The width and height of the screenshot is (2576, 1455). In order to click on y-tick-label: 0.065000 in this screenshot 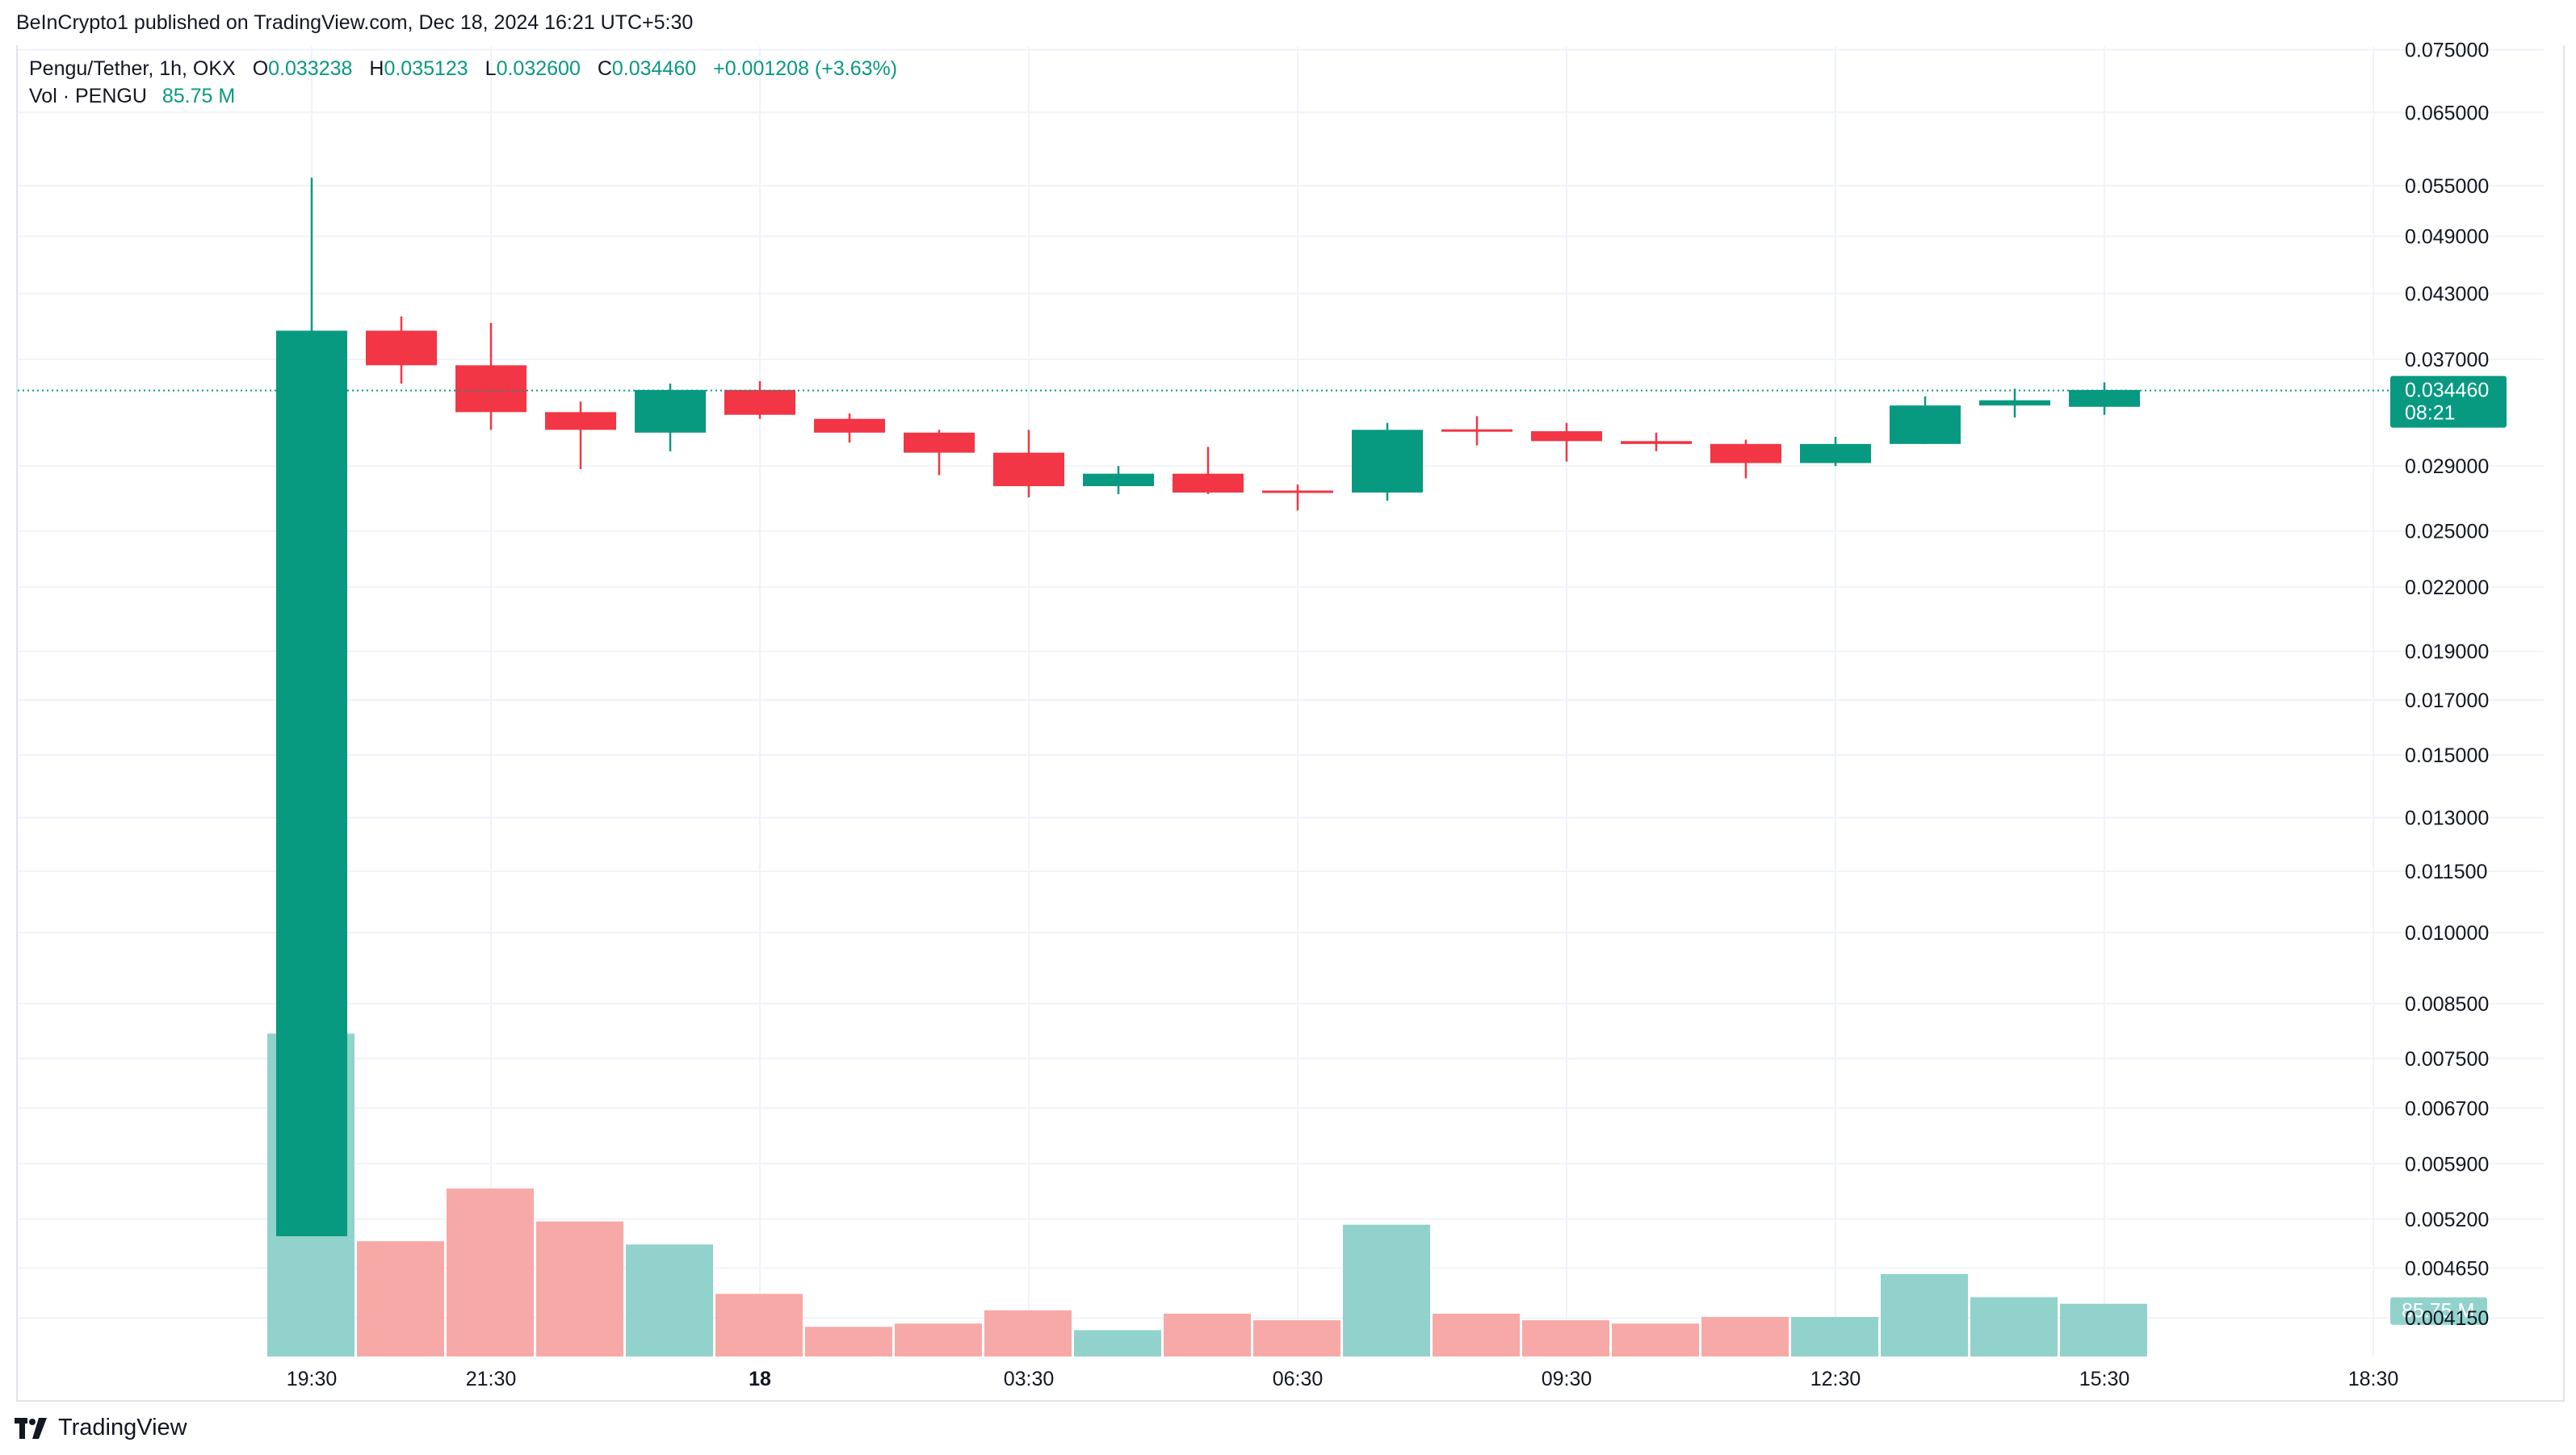, I will do `click(2447, 113)`.